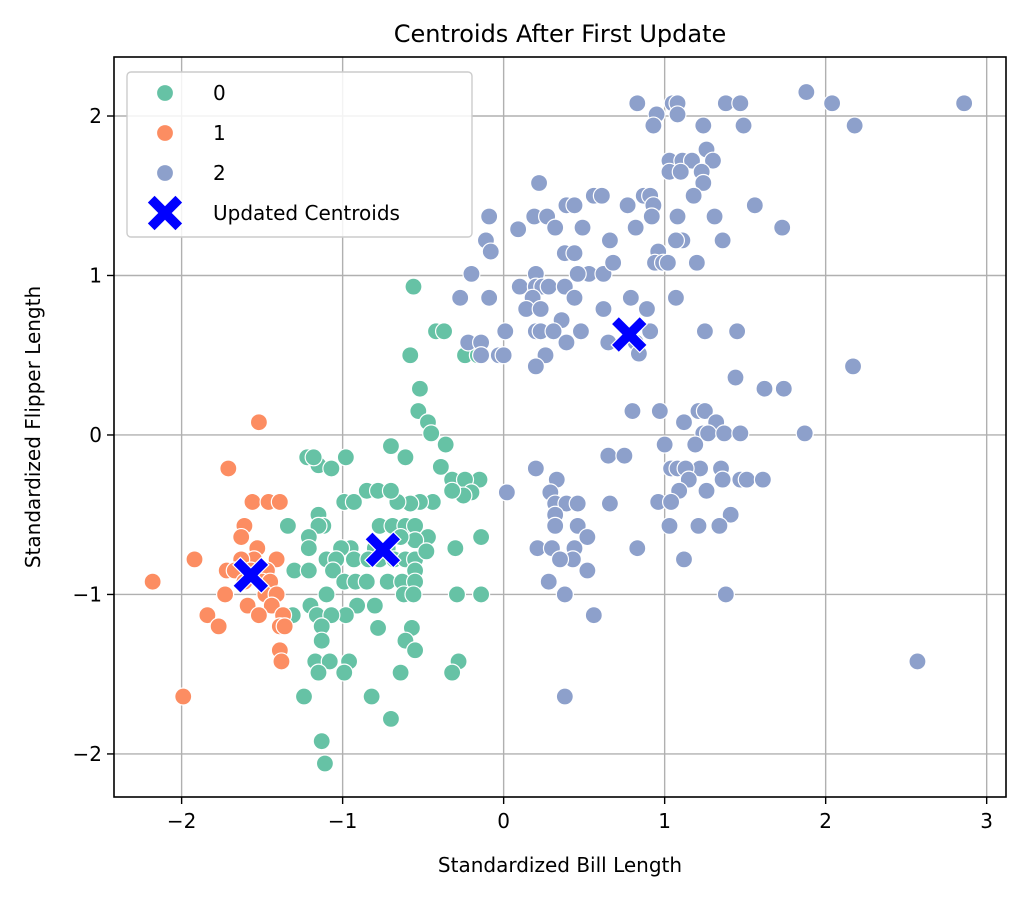  Describe the element at coordinates (87, 754) in the screenshot. I see `y-tick-label-0: −2` at that location.